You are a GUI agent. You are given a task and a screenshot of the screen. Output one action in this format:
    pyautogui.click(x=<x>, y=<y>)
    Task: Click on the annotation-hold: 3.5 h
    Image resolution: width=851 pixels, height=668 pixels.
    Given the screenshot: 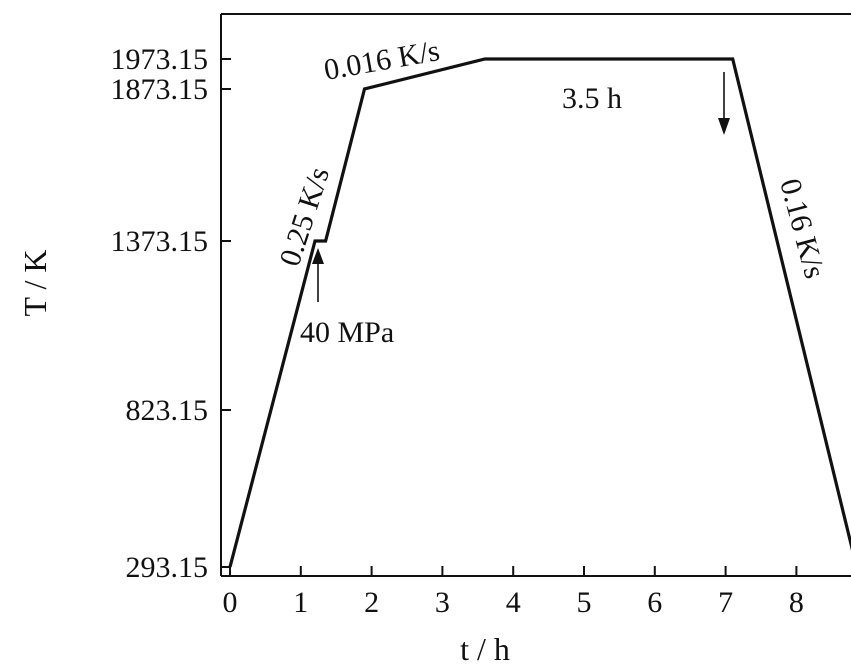 What is the action you would take?
    pyautogui.click(x=592, y=98)
    